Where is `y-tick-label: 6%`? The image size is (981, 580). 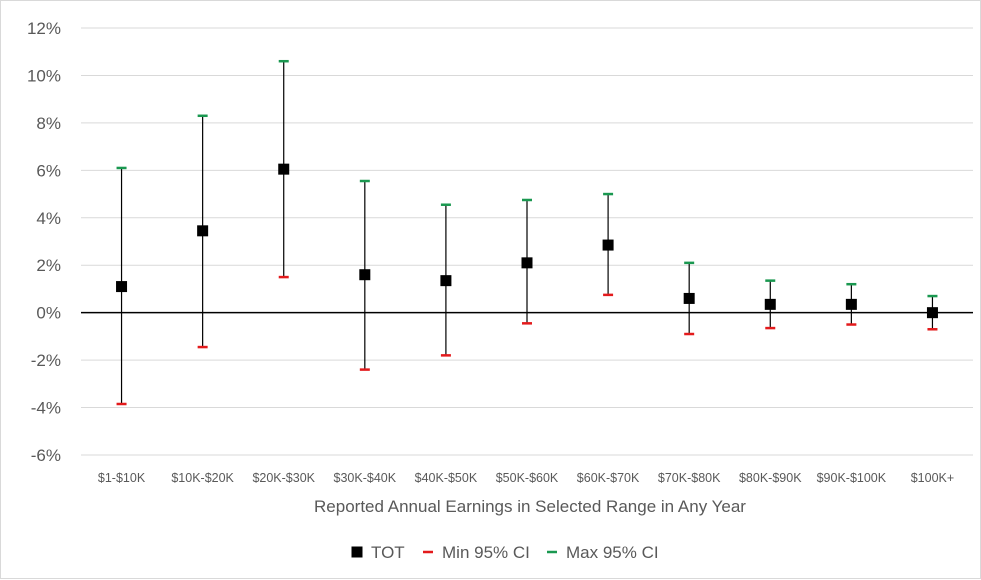 y-tick-label: 6% is located at coordinates (48, 170).